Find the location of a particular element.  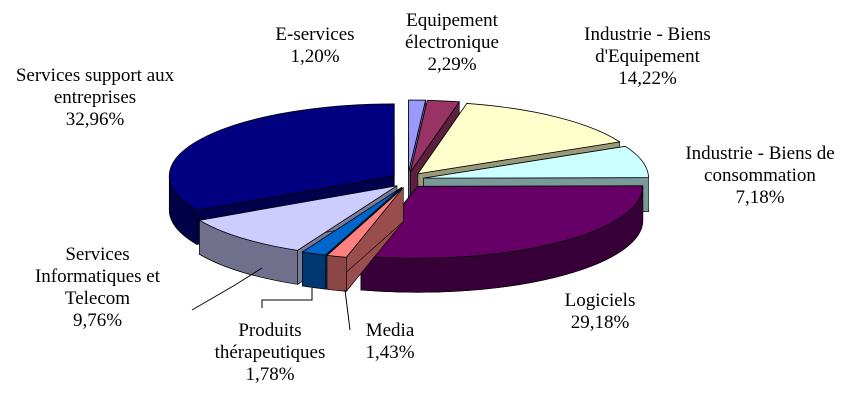

slice-label: Services support aux entreprises 32,96% is located at coordinates (95, 98).